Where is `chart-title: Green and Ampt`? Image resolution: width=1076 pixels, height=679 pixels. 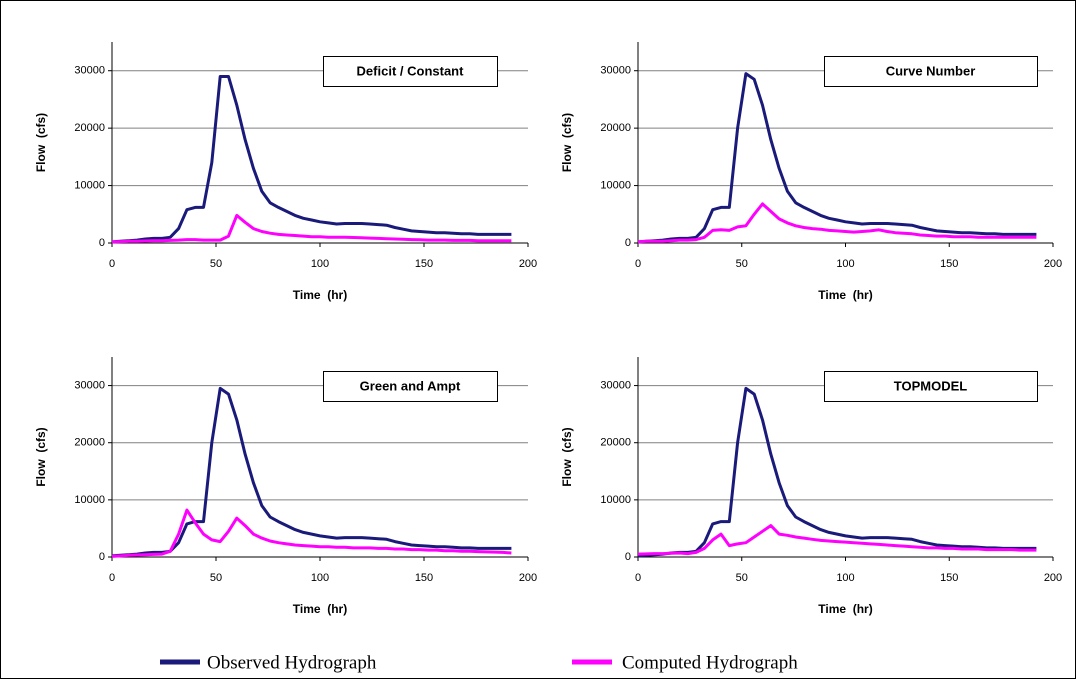
chart-title: Green and Ampt is located at coordinates (410, 385).